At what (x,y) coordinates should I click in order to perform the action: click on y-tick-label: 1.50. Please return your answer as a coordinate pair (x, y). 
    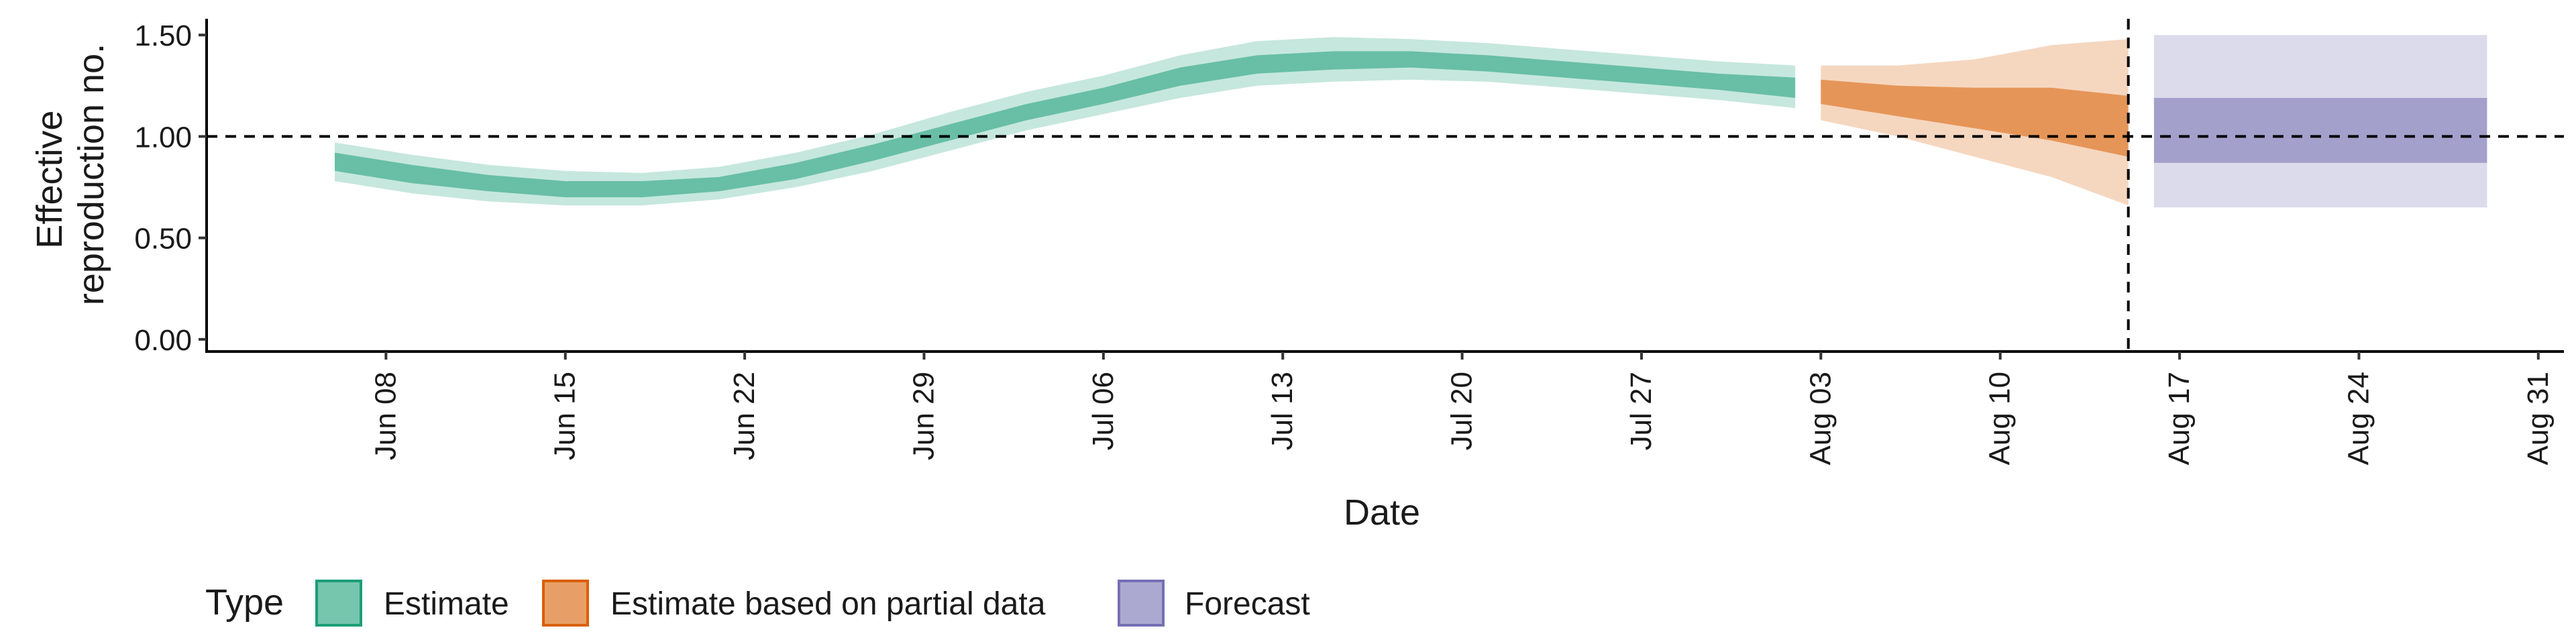
    Looking at the image, I should click on (163, 35).